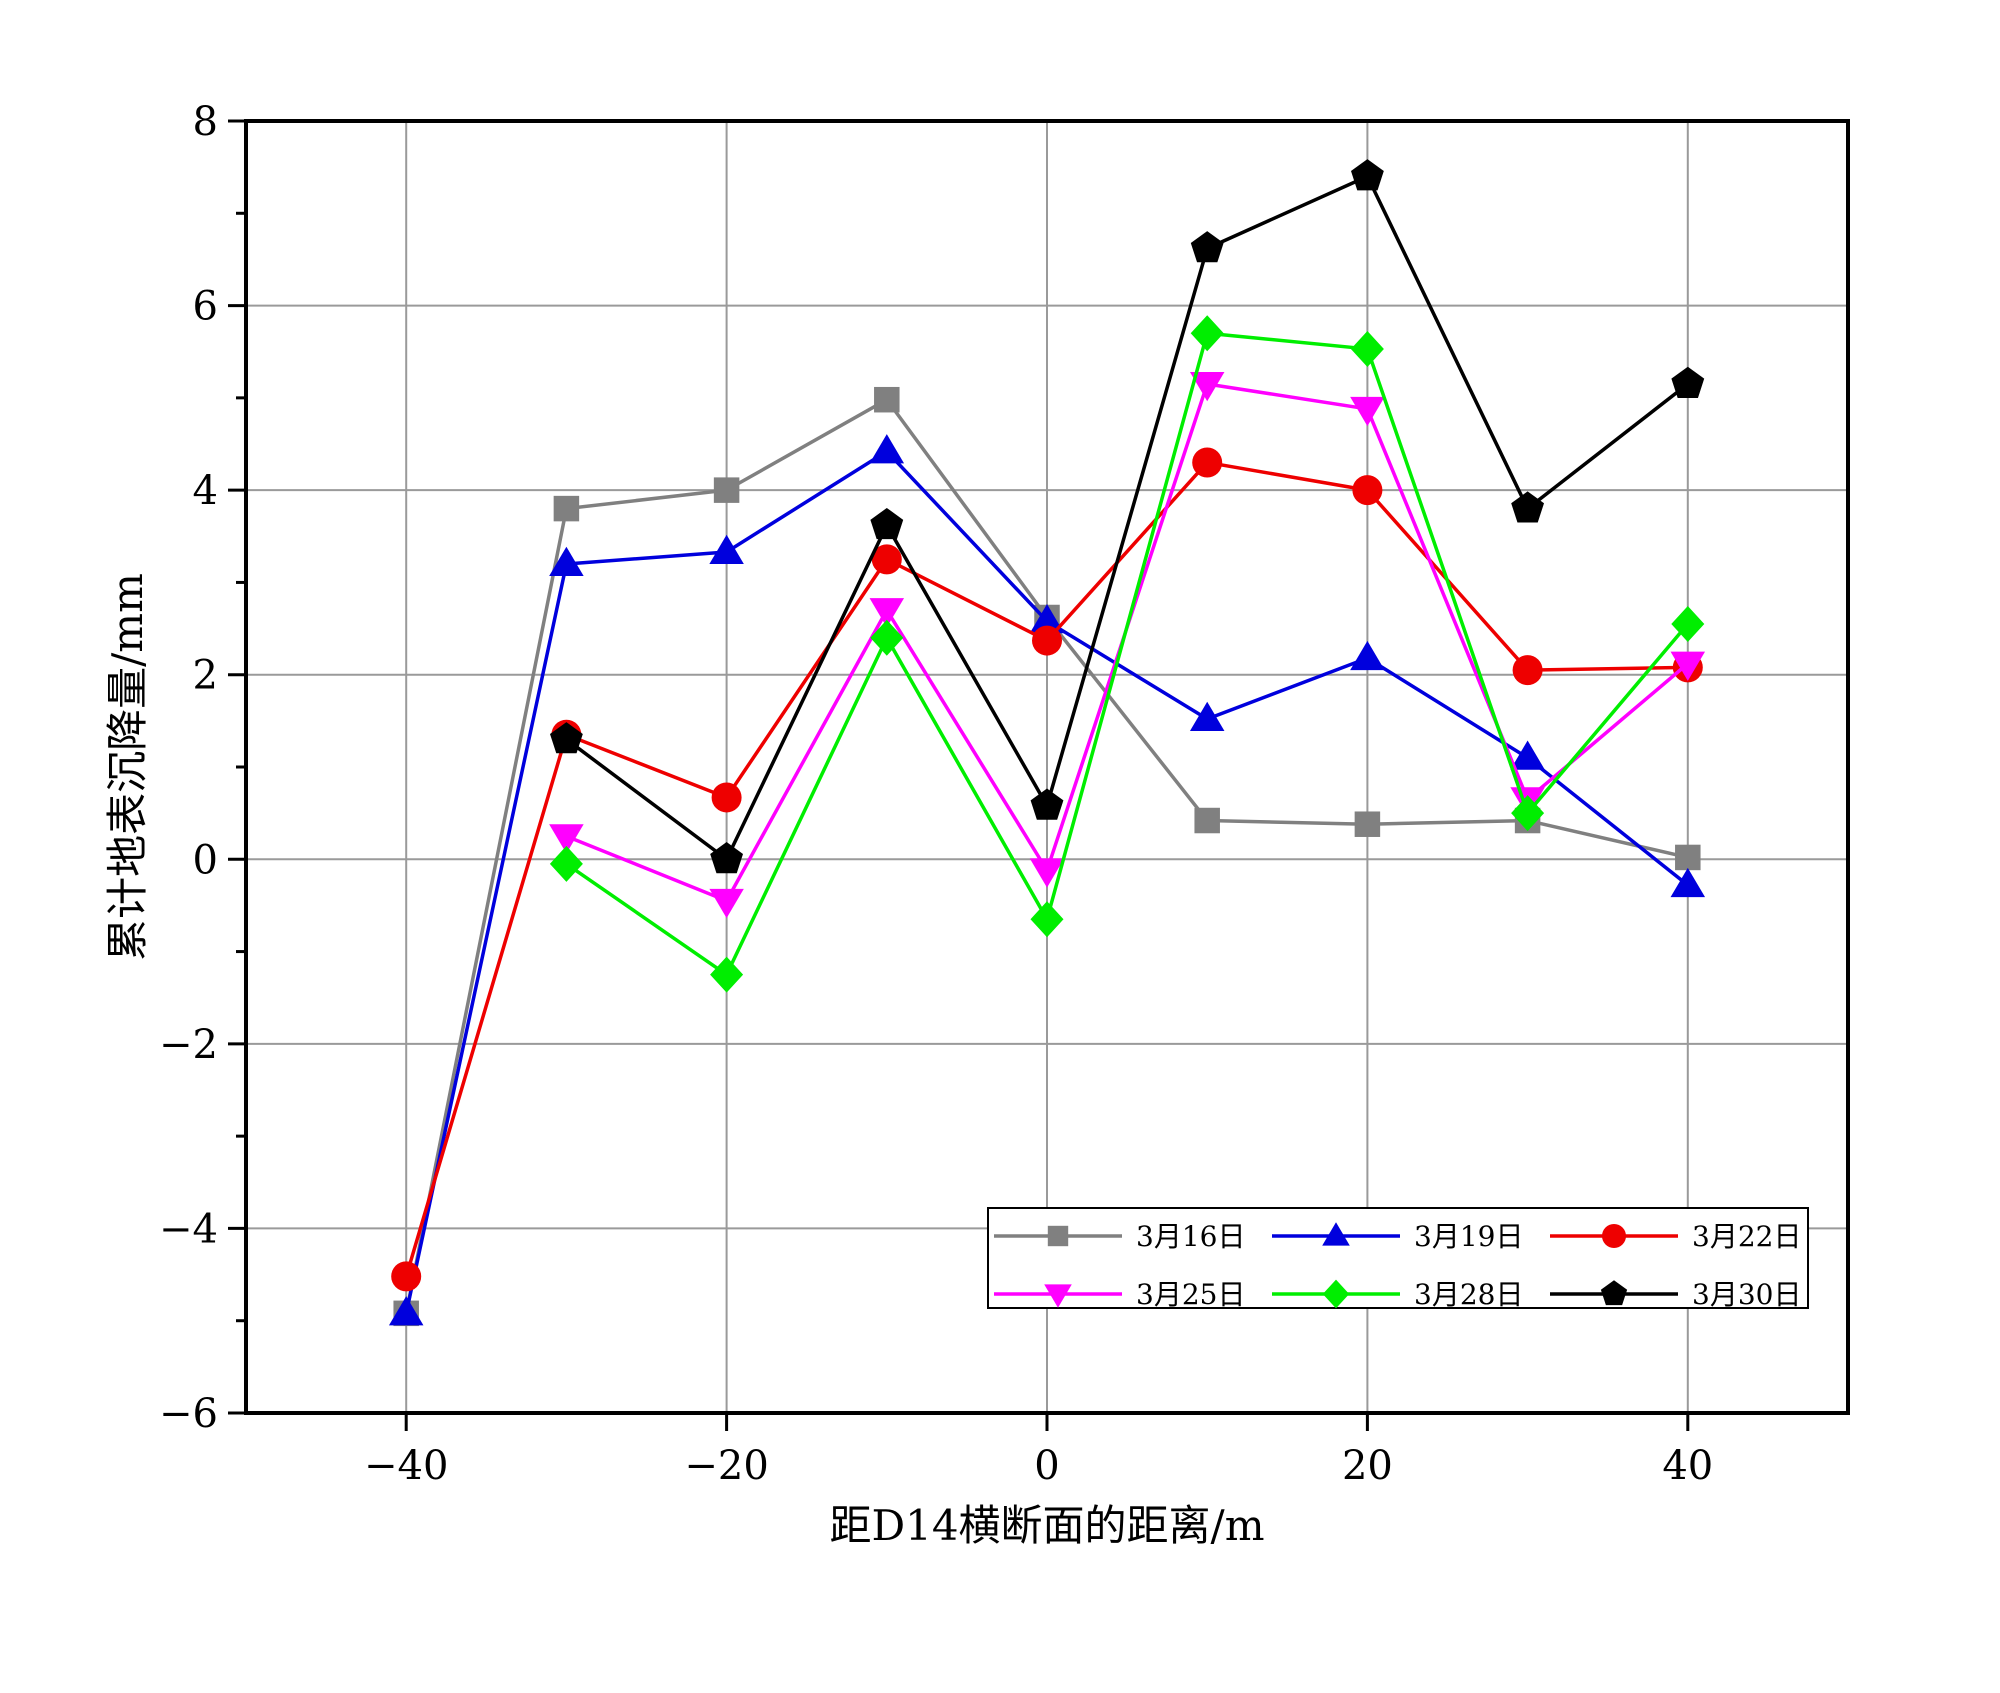 This screenshot has width=2000, height=1693. I want to click on y-tick-label: −2, so click(188, 1045).